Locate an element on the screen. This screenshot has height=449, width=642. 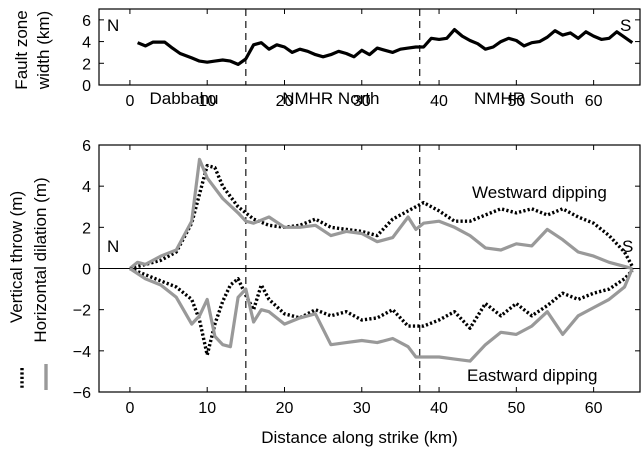
top-ylabel-line1: Fault zone is located at coordinates (21, 49).